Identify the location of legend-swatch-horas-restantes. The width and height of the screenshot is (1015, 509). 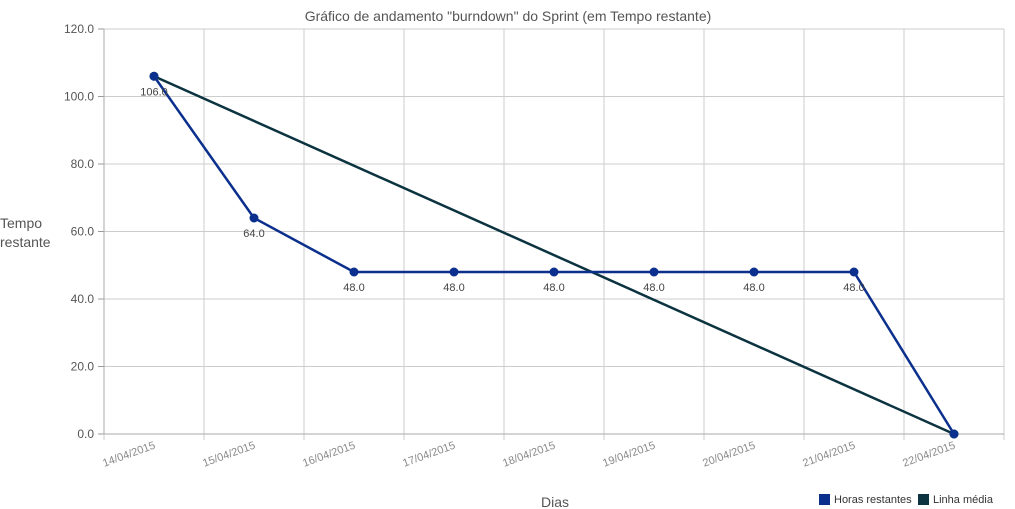
(824, 499).